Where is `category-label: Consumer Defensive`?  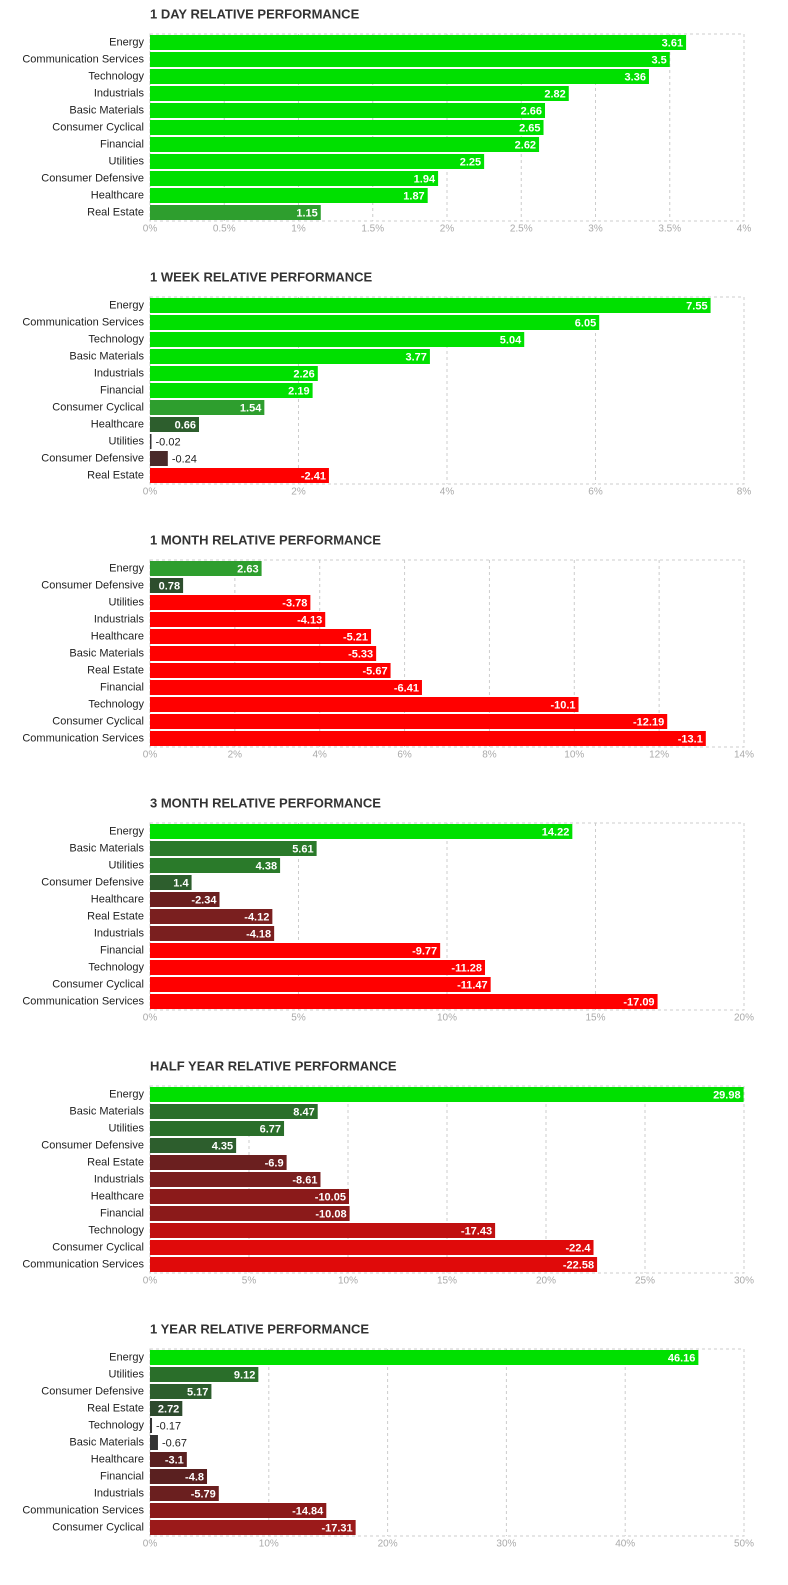 category-label: Consumer Defensive is located at coordinates (92, 1391).